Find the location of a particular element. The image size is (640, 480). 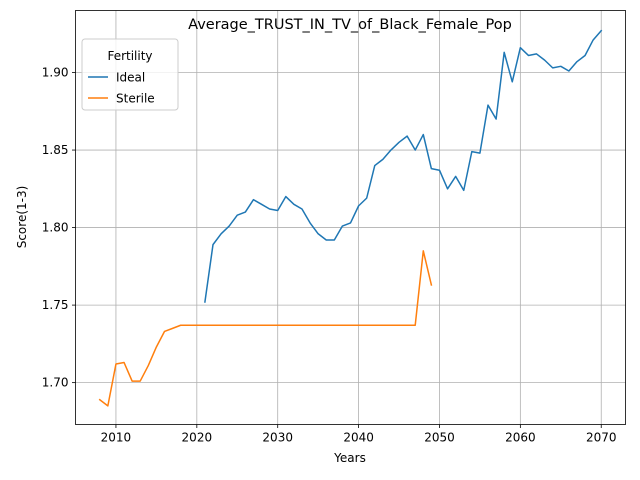

x-tick-label: 2040 is located at coordinates (358, 438).